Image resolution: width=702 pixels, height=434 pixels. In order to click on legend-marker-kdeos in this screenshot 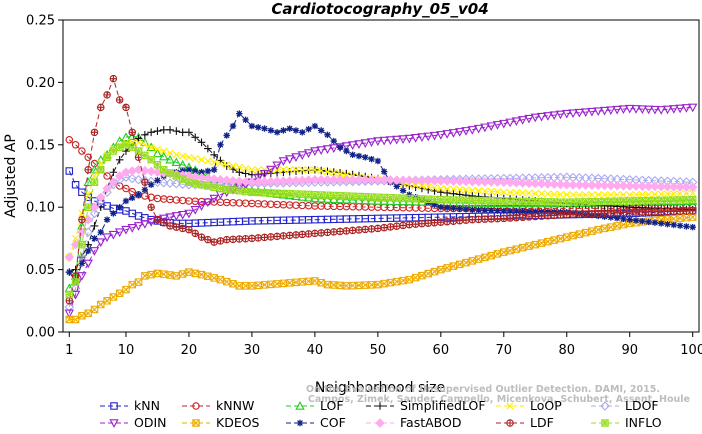, I will do `click(196, 423)`.